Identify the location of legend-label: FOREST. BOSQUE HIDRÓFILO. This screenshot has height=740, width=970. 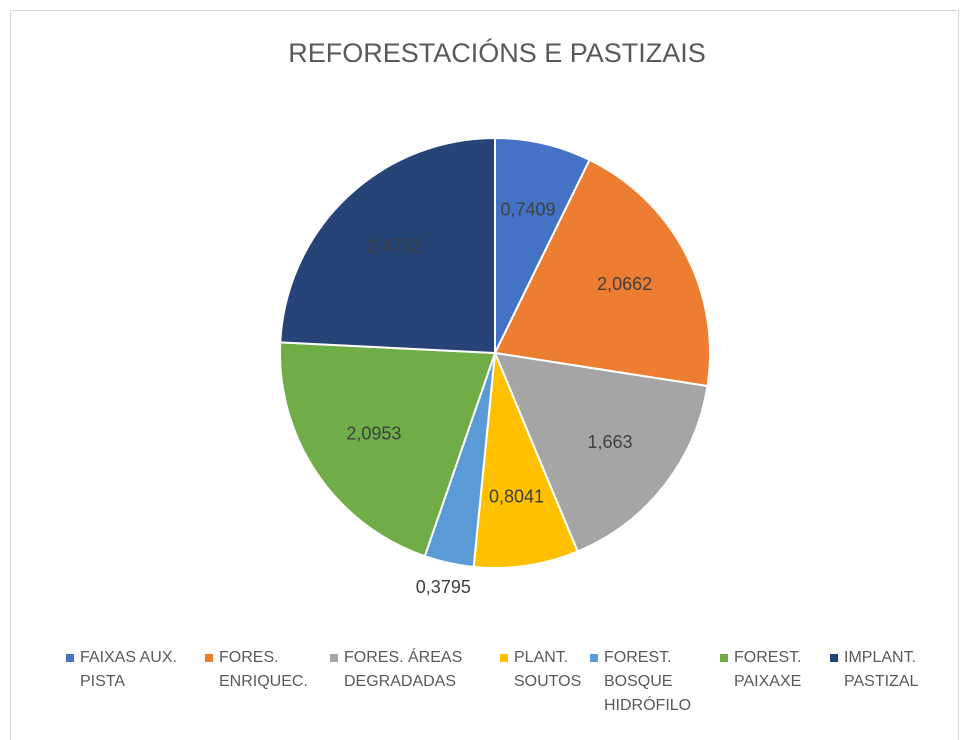
(648, 681).